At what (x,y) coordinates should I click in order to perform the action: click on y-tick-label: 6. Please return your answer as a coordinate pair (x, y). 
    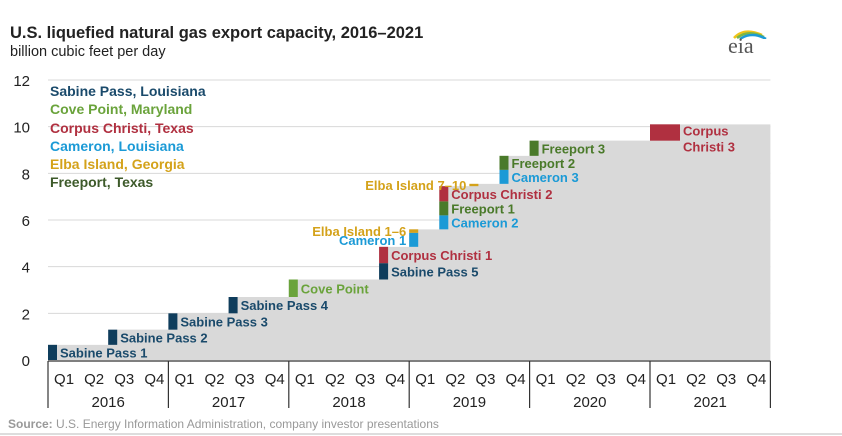
    Looking at the image, I should click on (26, 221).